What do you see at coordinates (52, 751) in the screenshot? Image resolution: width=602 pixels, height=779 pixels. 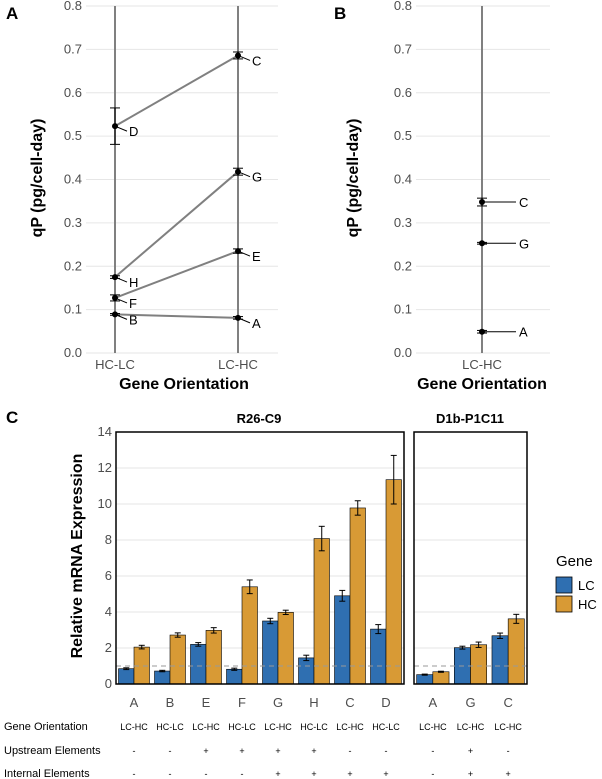 I see `row-label-upstream-elements: Upstream Elements` at bounding box center [52, 751].